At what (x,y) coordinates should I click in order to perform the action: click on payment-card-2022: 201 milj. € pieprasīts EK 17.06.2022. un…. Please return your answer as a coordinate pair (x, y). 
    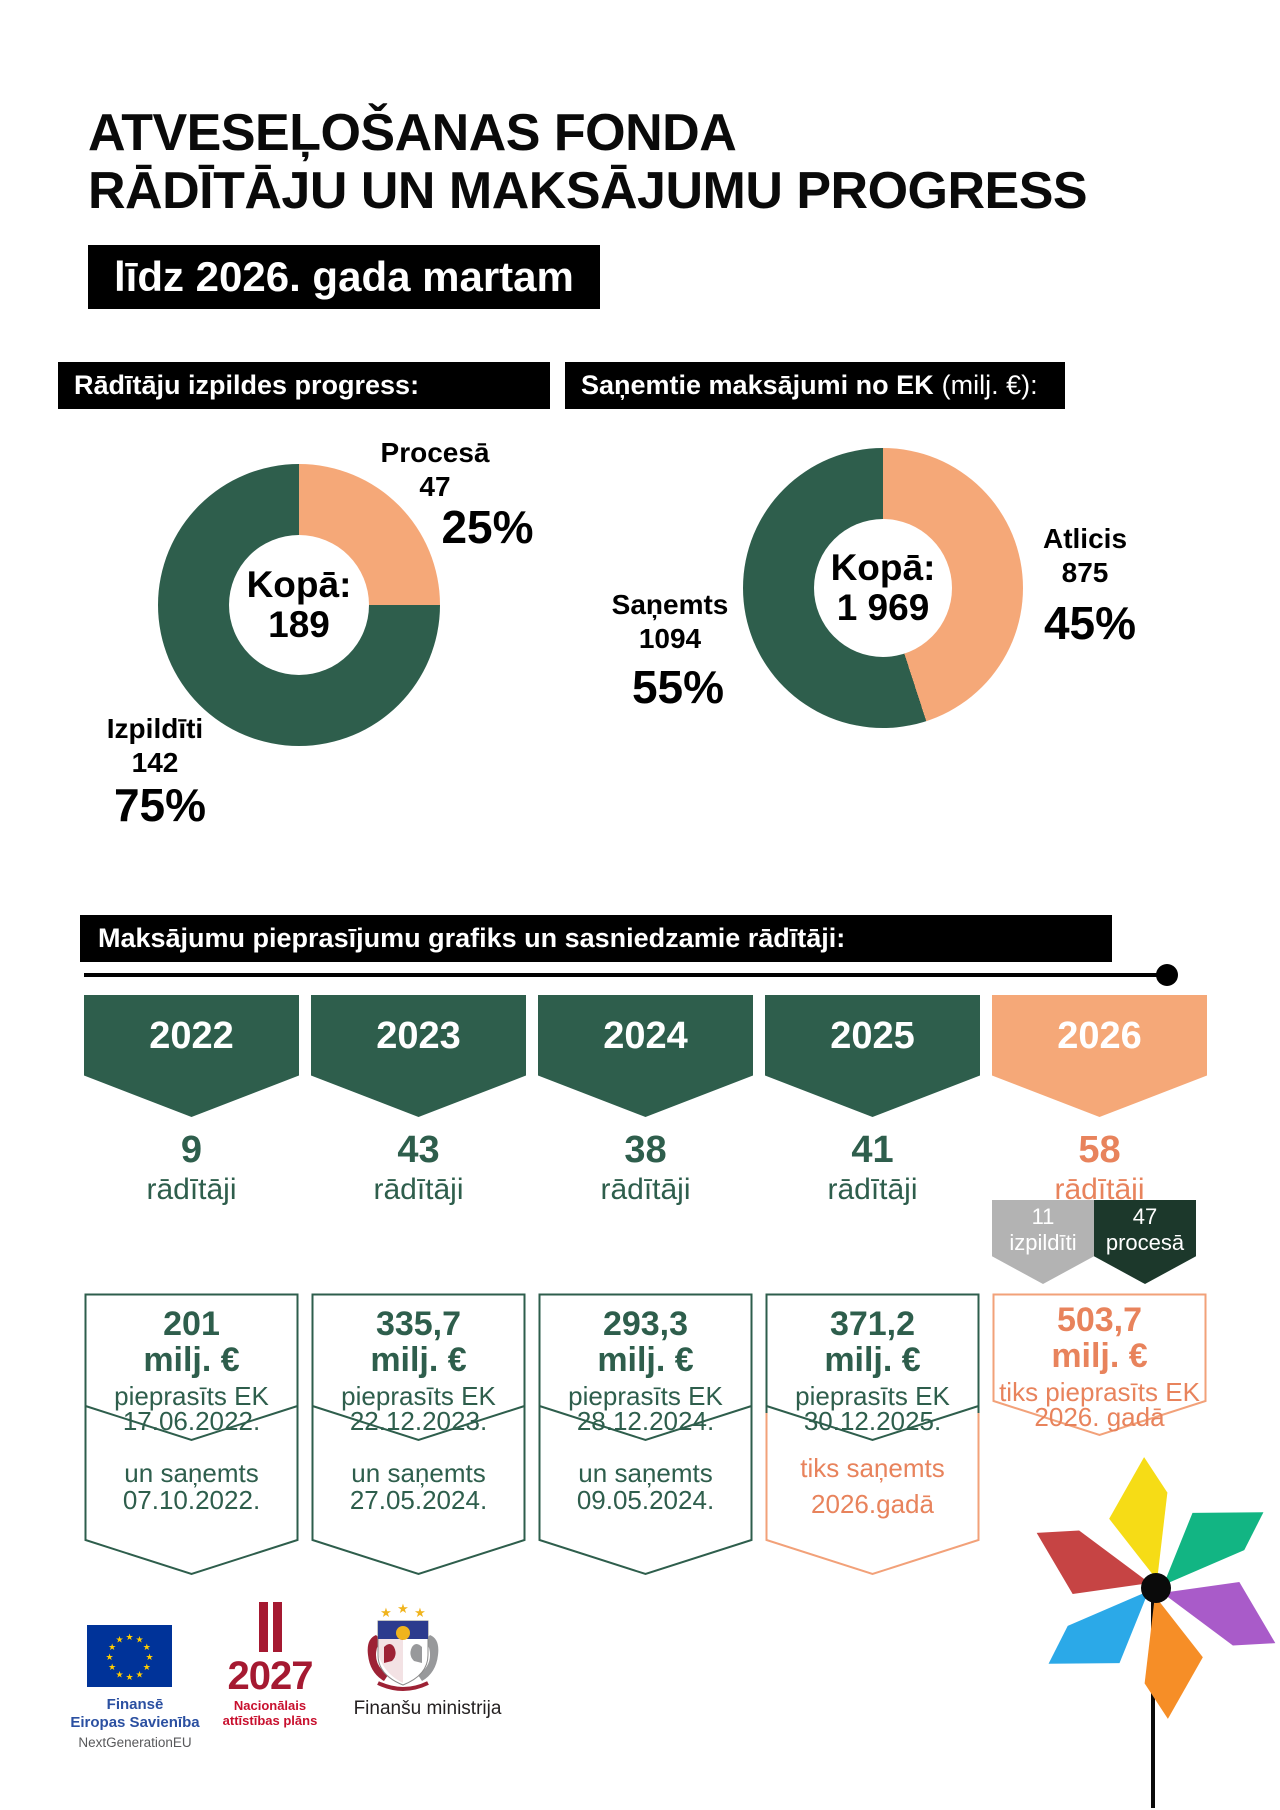
    Looking at the image, I should click on (191, 1440).